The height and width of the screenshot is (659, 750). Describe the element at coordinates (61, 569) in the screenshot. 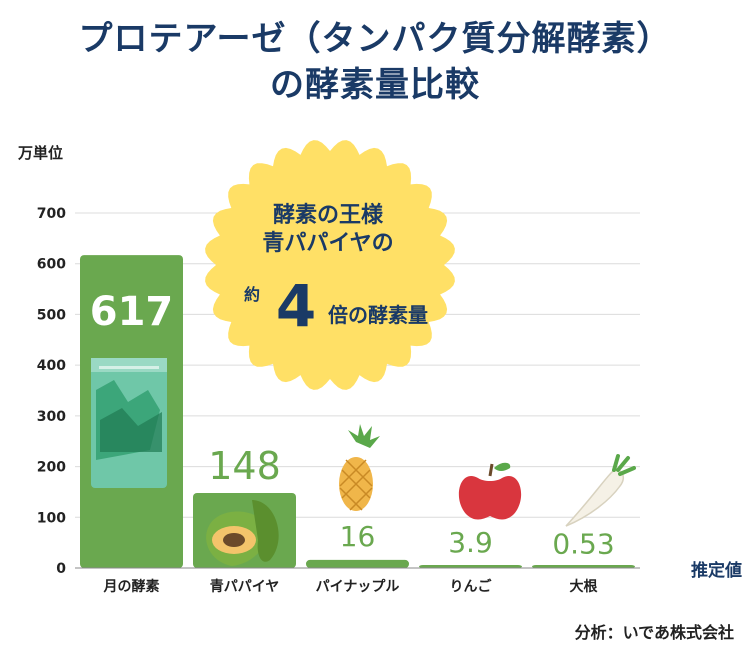

I see `y-tick-label: 0` at that location.